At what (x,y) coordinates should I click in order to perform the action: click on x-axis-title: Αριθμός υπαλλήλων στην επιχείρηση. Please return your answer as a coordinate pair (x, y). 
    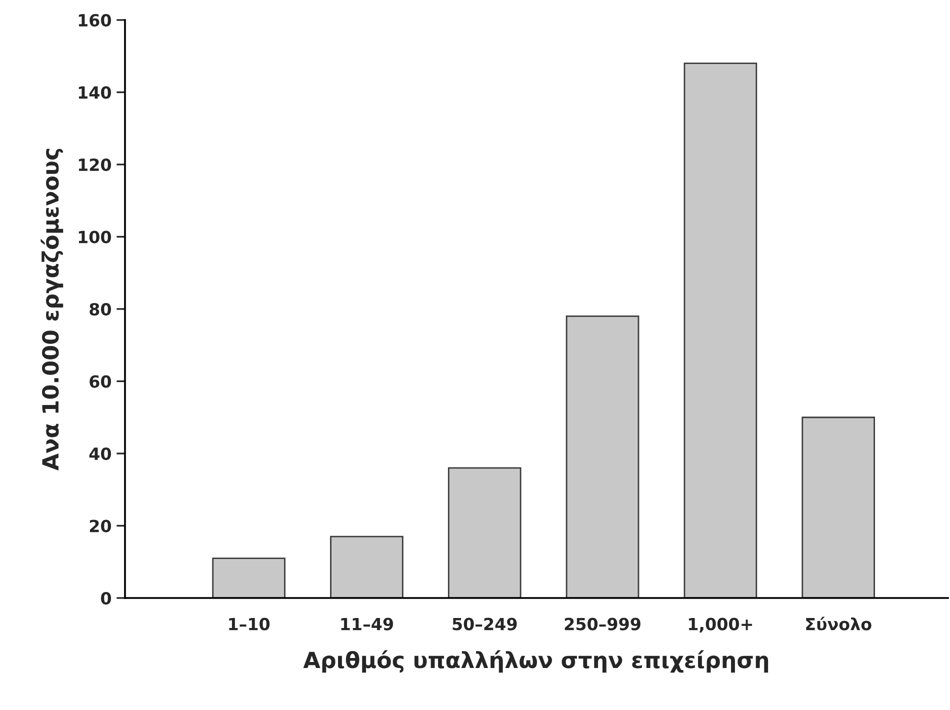
    Looking at the image, I should click on (535, 661).